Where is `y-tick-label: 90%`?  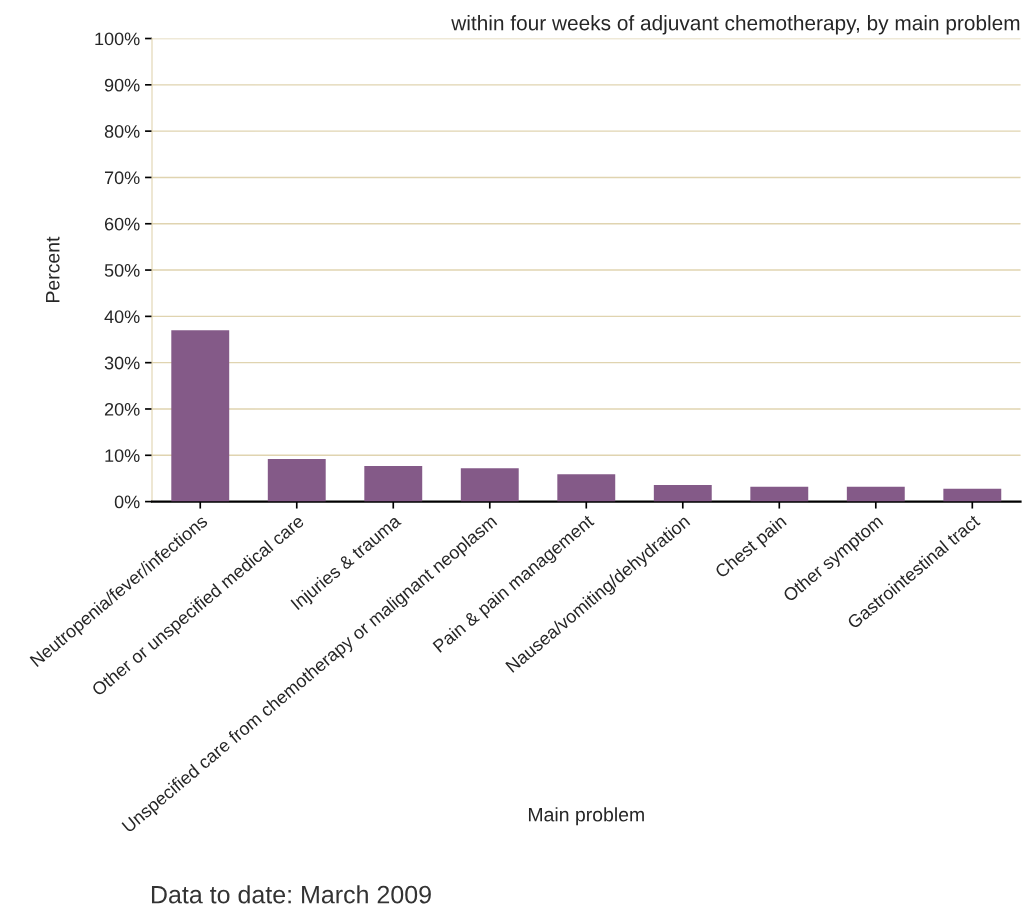
y-tick-label: 90% is located at coordinates (122, 85).